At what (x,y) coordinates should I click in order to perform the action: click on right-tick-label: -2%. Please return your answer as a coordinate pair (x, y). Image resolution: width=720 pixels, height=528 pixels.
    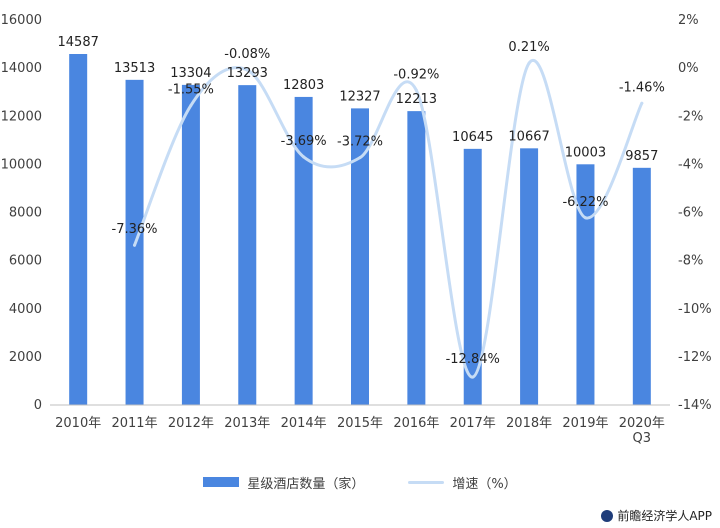
    Looking at the image, I should click on (690, 116).